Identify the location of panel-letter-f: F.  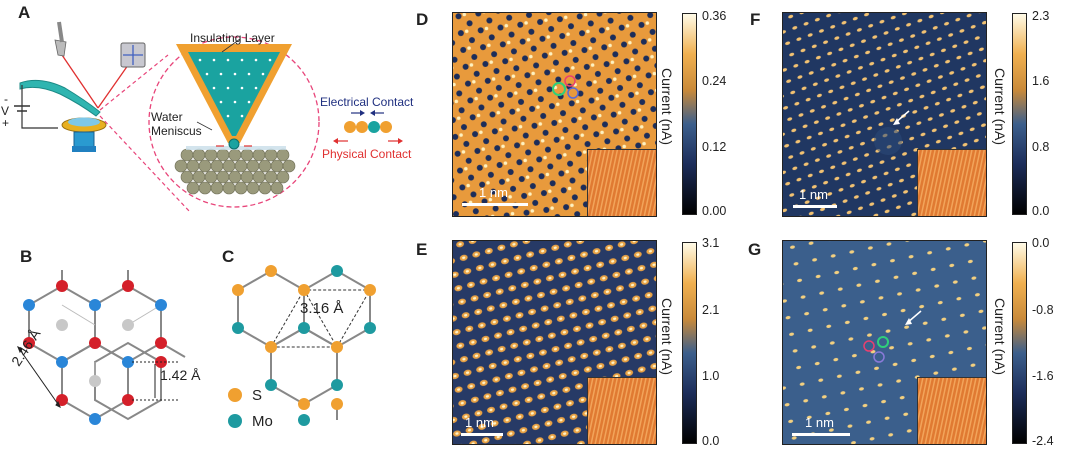
(755, 19).